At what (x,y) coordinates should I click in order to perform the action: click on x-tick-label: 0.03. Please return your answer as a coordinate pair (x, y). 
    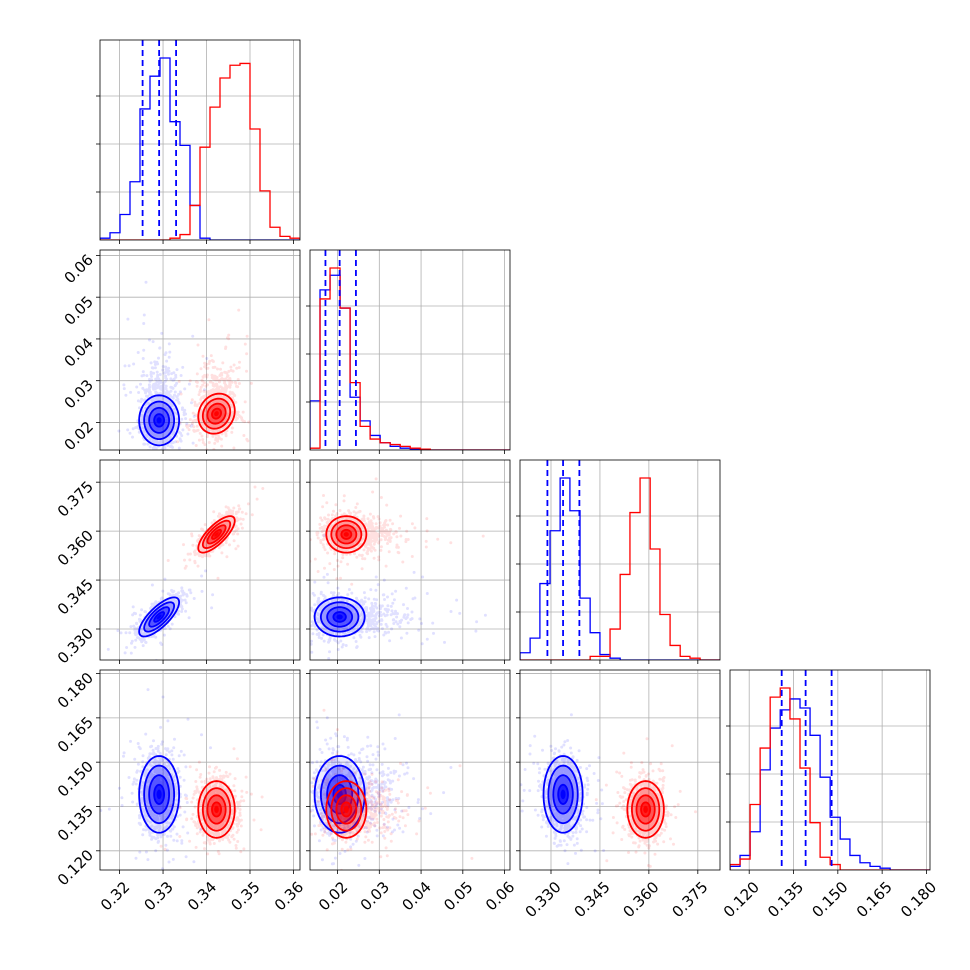
    Looking at the image, I should click on (375, 896).